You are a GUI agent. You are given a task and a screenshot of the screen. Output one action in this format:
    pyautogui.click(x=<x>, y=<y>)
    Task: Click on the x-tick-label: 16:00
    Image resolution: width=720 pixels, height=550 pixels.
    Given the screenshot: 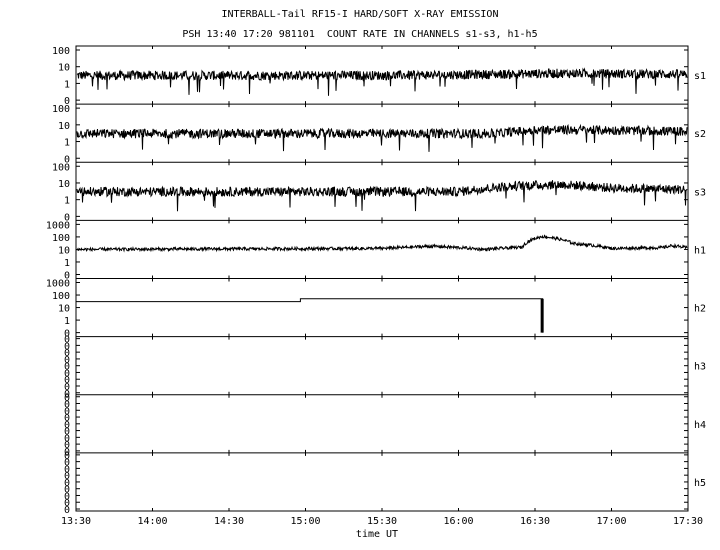 What is the action you would take?
    pyautogui.click(x=458, y=521)
    